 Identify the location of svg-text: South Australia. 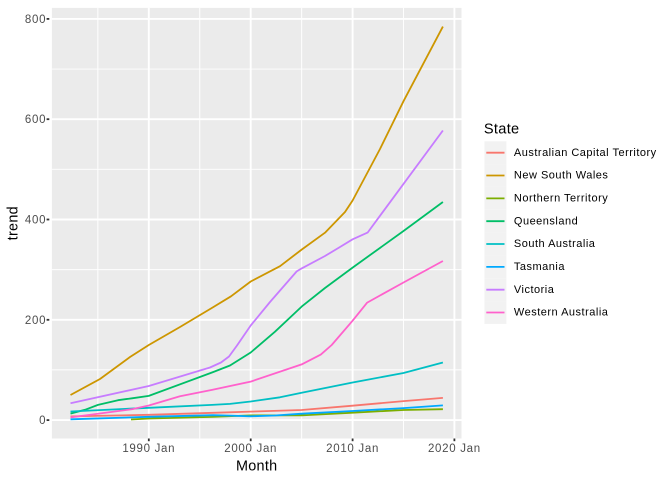
(555, 244).